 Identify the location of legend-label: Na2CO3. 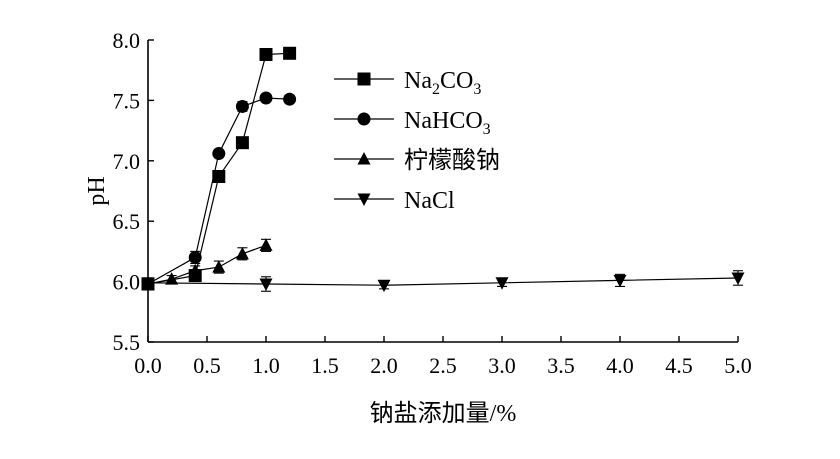
(442, 83).